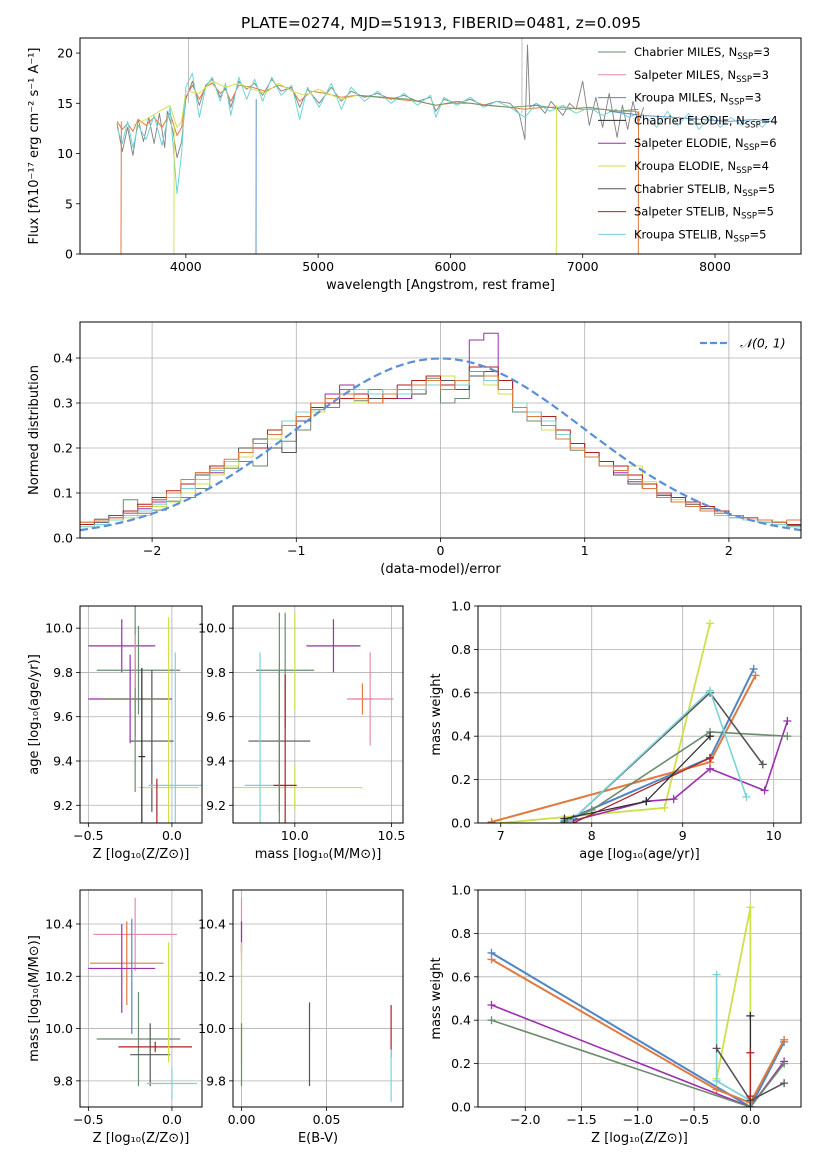  I want to click on legend-entry-label: Kroupa MILES, N, so click(681, 98).